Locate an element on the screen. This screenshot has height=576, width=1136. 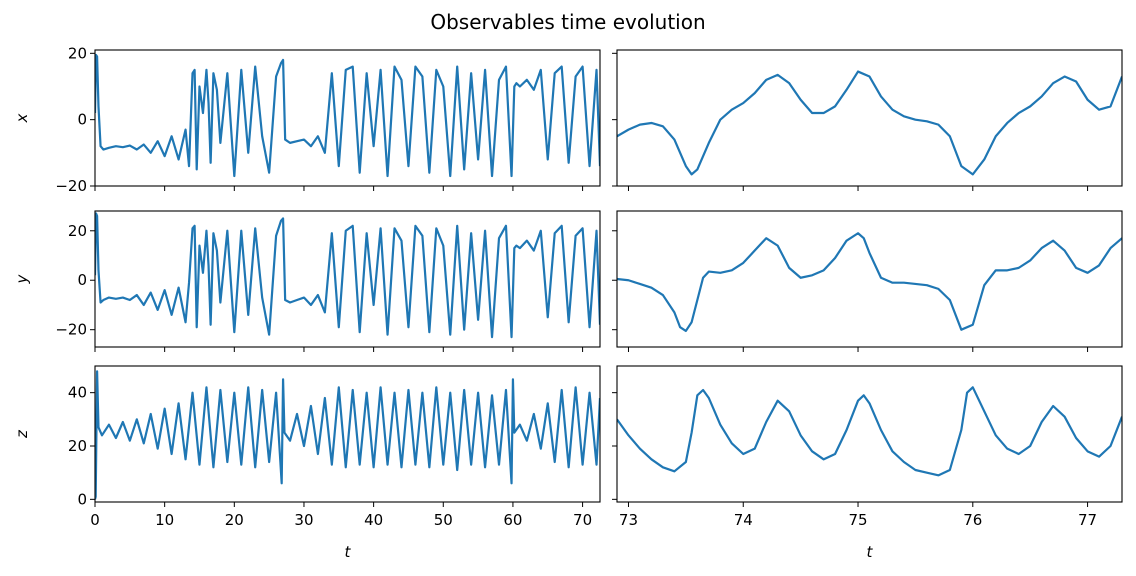
y-tick-label-z-full-0: 0 is located at coordinates (82, 499).